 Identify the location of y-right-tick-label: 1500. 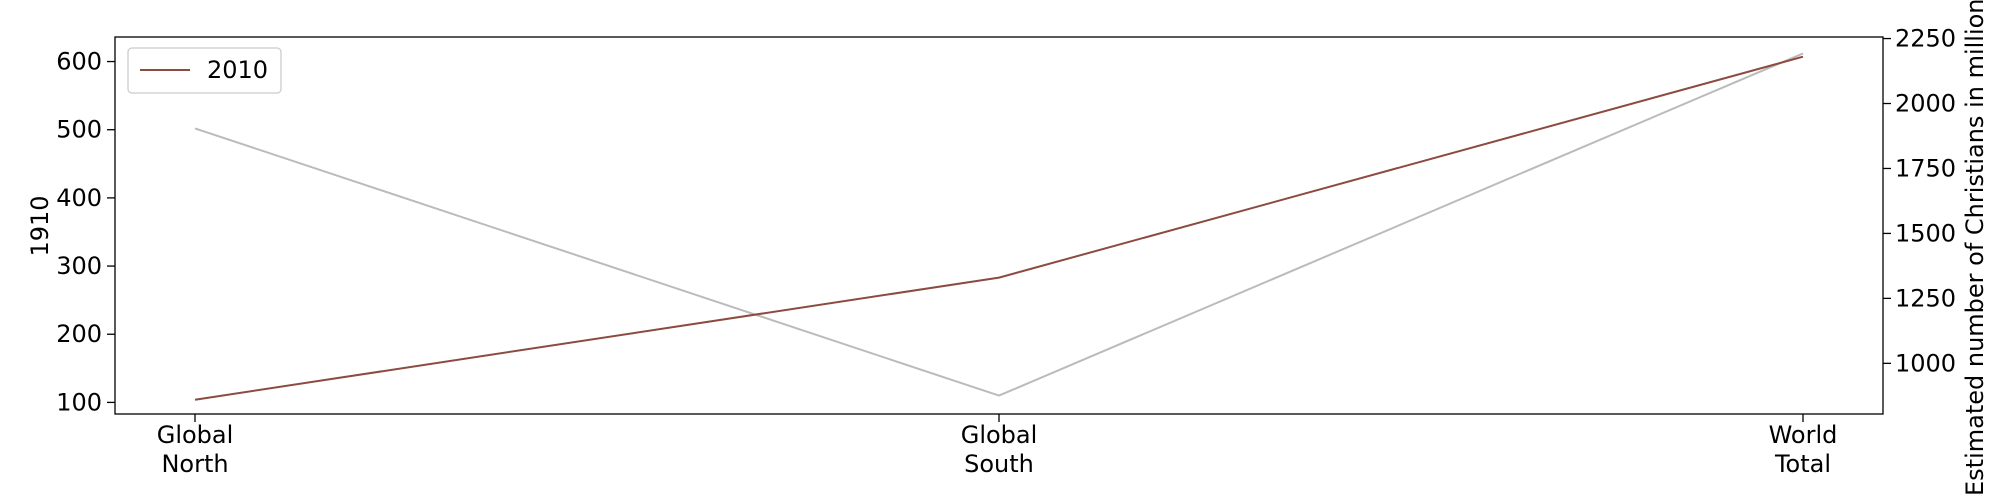
(1925, 233).